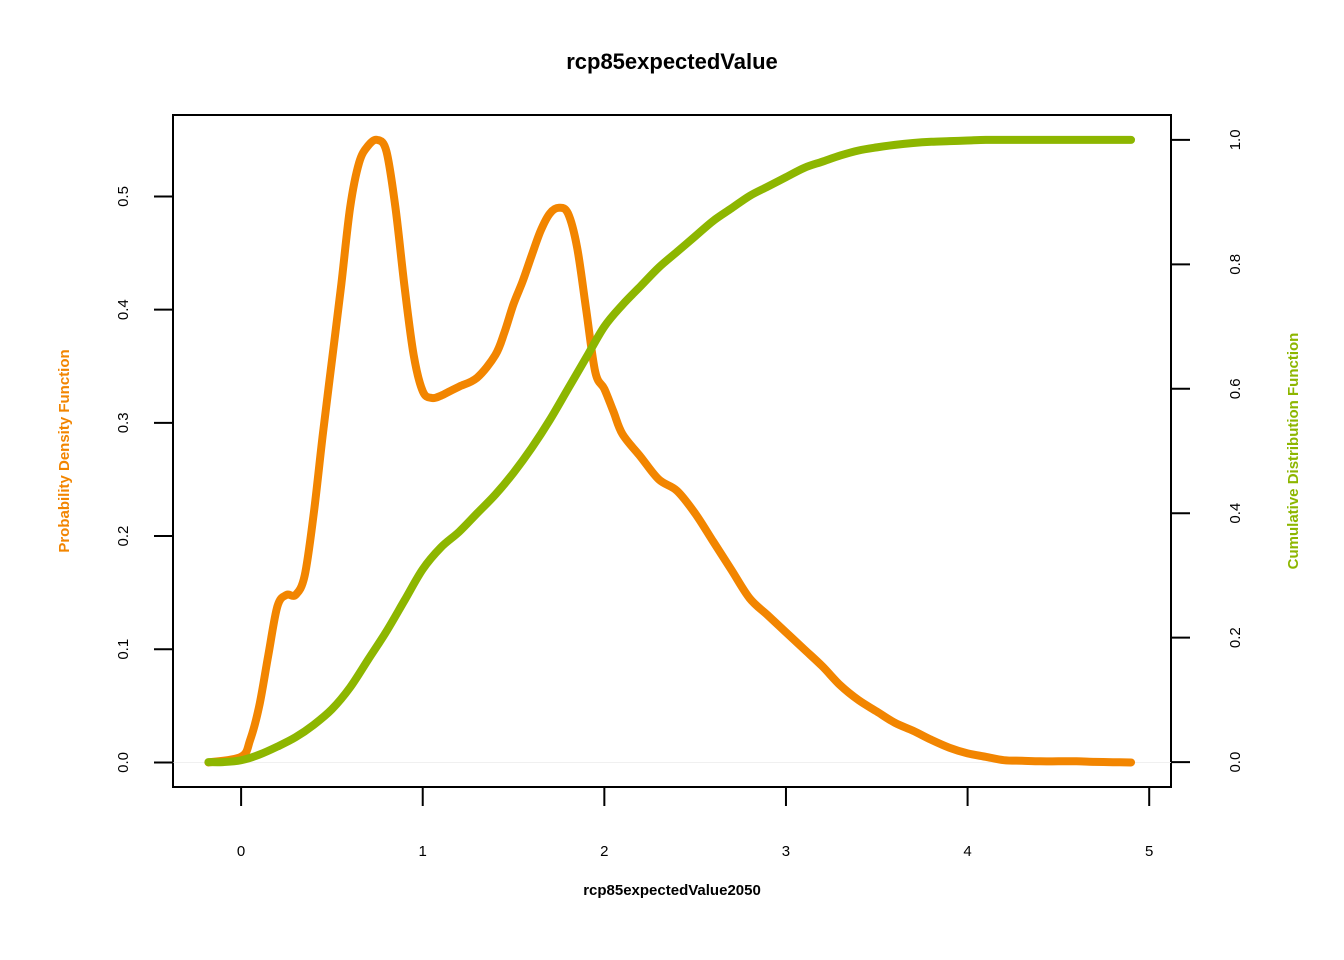 The width and height of the screenshot is (1344, 960). Describe the element at coordinates (123, 196) in the screenshot. I see `y-left-tick-label: 0.5` at that location.